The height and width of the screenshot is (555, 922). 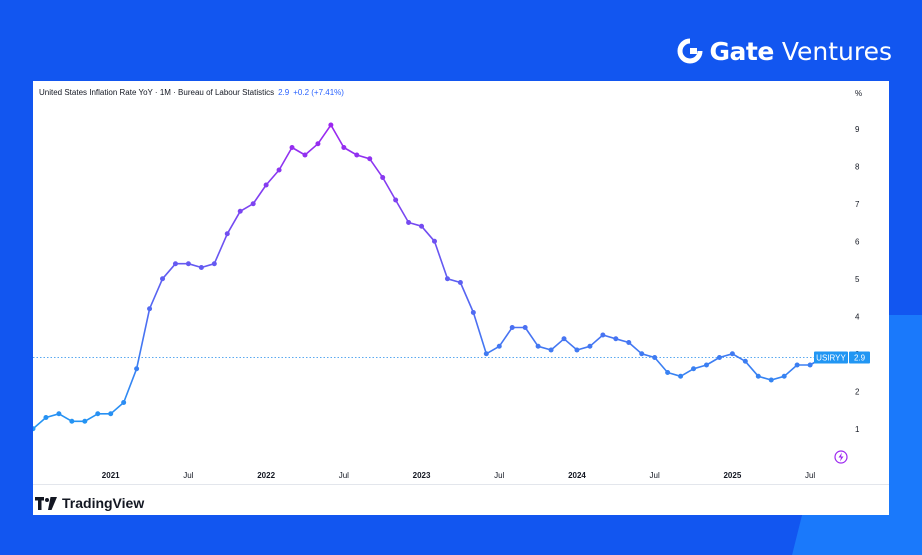 I want to click on x-tick-label: 2023, so click(x=422, y=475).